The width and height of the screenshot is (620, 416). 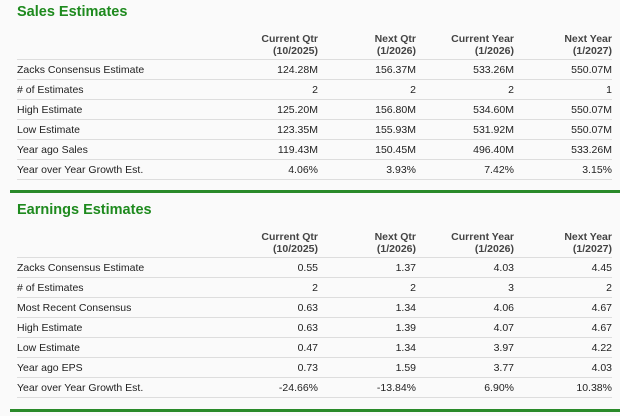 I want to click on cell-value: 0.73, so click(x=269, y=367).